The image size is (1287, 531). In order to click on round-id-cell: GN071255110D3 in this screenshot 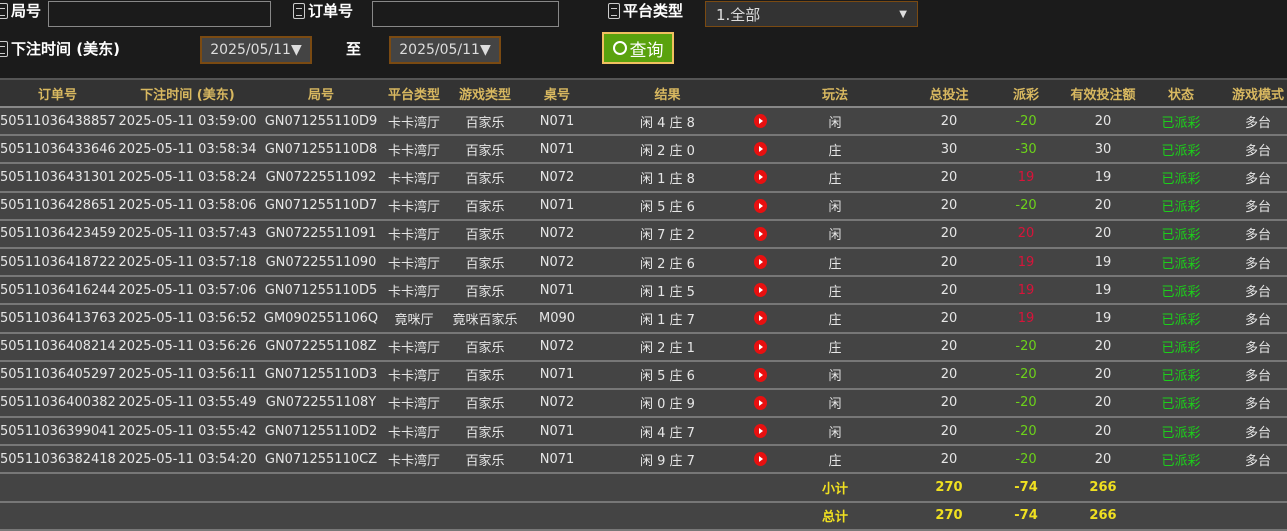, I will do `click(321, 375)`.